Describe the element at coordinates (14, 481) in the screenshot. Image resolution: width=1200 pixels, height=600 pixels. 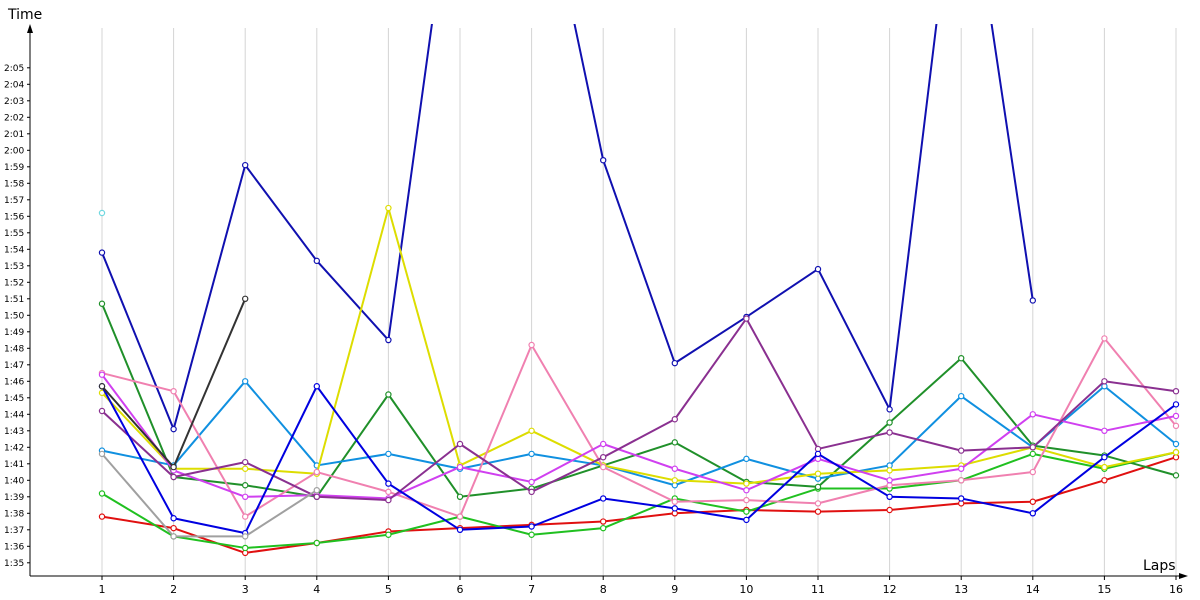
I see `y-tick-label: 1:40` at that location.